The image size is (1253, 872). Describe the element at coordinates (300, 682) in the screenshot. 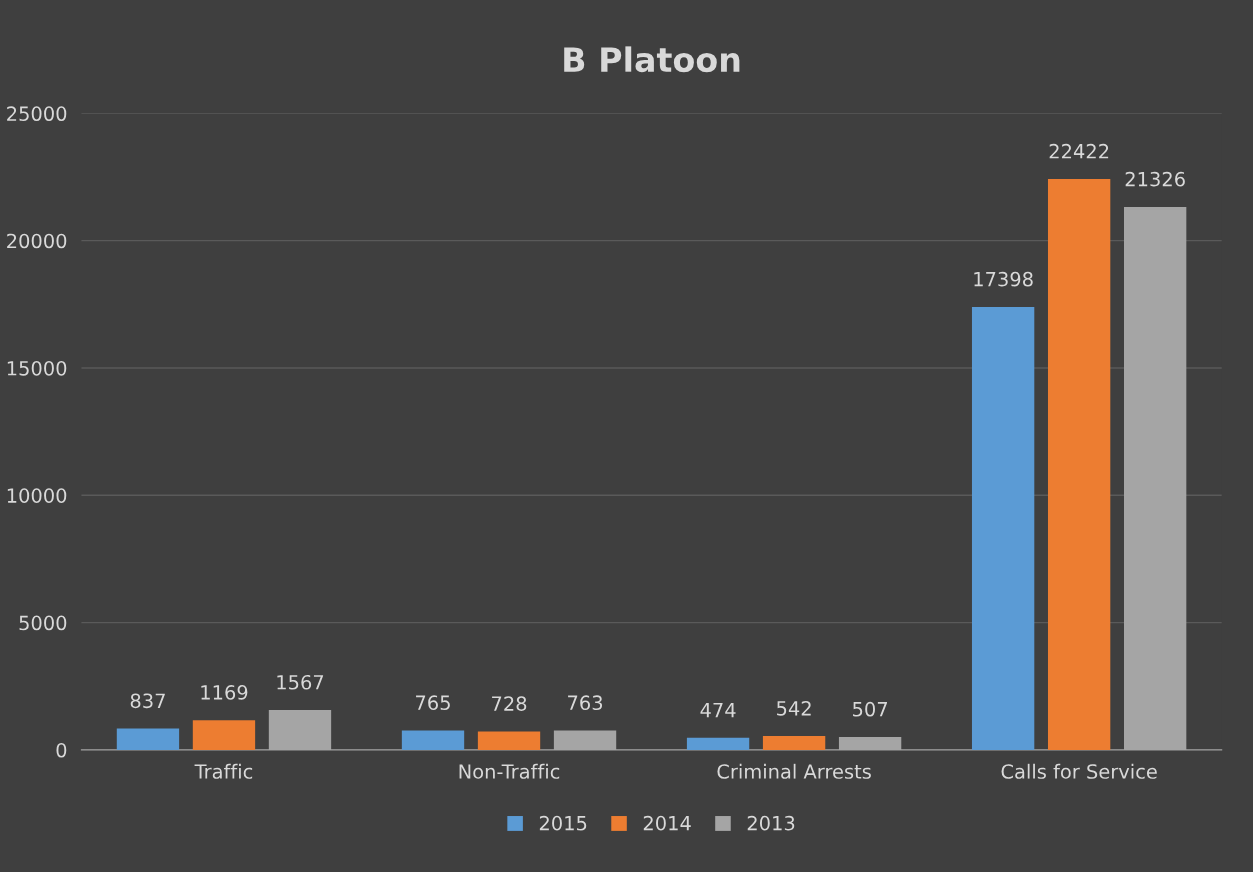

I see `data-label: 1567` at that location.